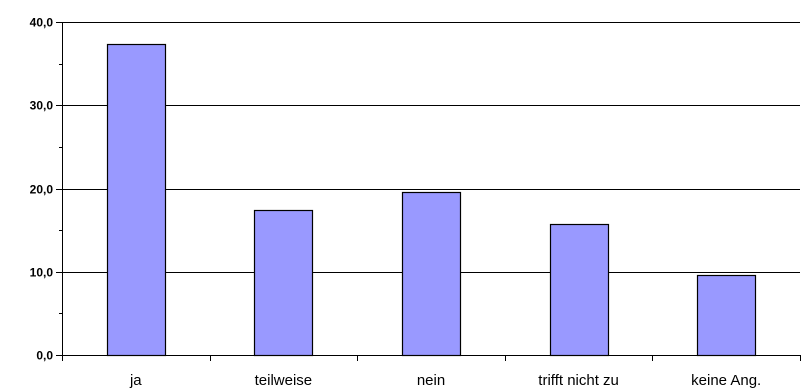  Describe the element at coordinates (42, 23) in the screenshot. I see `y-tick-label: 40,0` at that location.